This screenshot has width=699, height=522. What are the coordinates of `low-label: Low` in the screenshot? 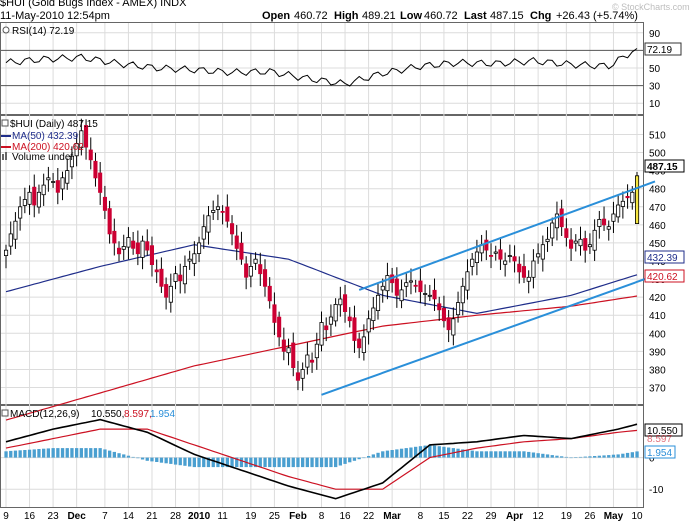 It's located at (411, 16).